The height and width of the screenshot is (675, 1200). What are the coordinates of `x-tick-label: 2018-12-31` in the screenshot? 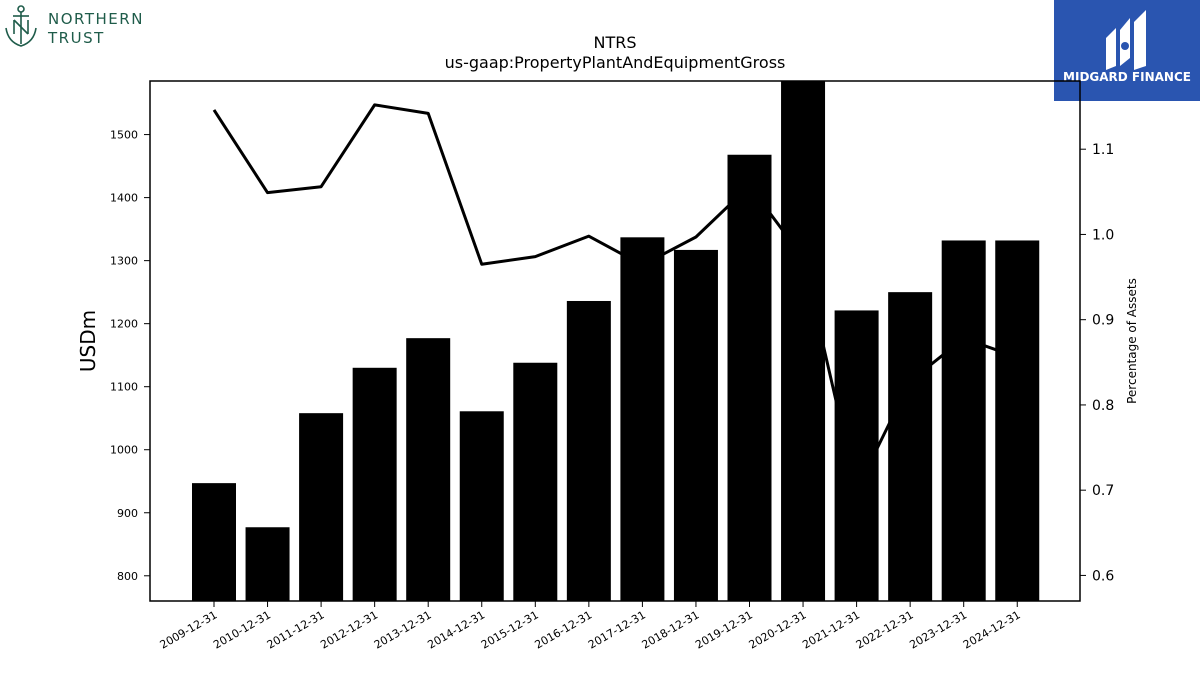 It's located at (671, 629).